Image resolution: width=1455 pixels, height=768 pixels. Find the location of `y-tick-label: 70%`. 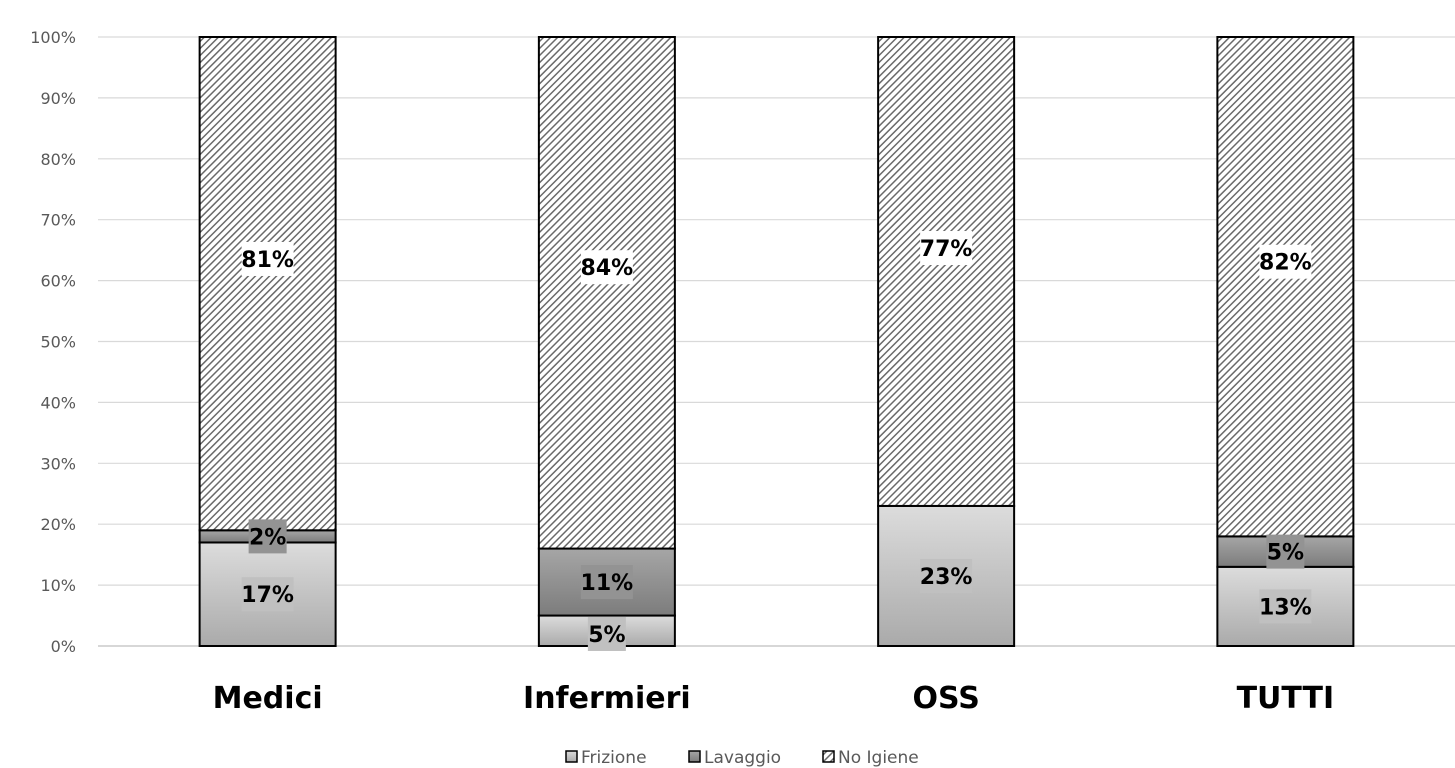

y-tick-label: 70% is located at coordinates (58, 220).